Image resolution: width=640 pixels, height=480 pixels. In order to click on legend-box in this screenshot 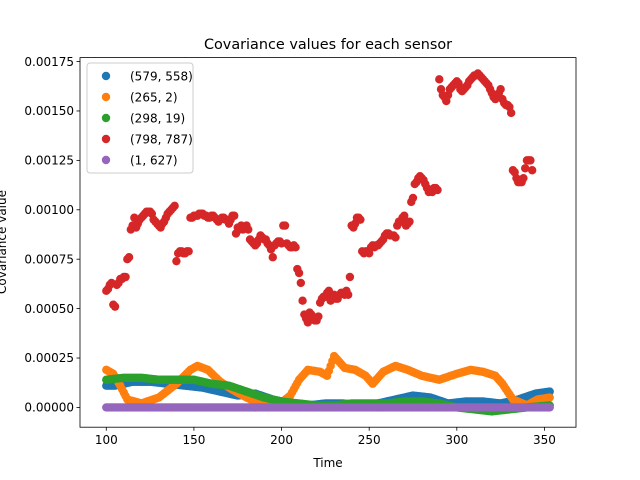, I will do `click(140, 118)`.